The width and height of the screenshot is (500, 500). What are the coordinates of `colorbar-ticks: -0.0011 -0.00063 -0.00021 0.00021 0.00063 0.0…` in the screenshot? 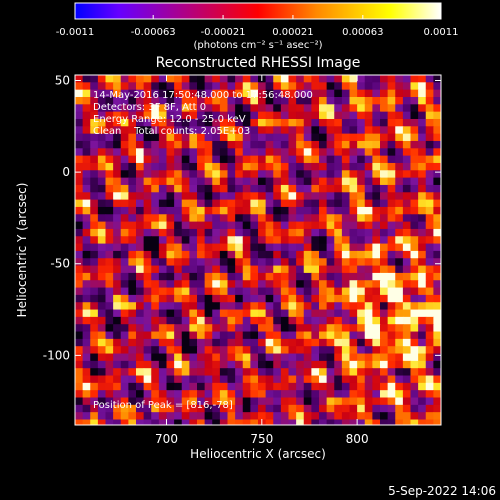 It's located at (257, 26).